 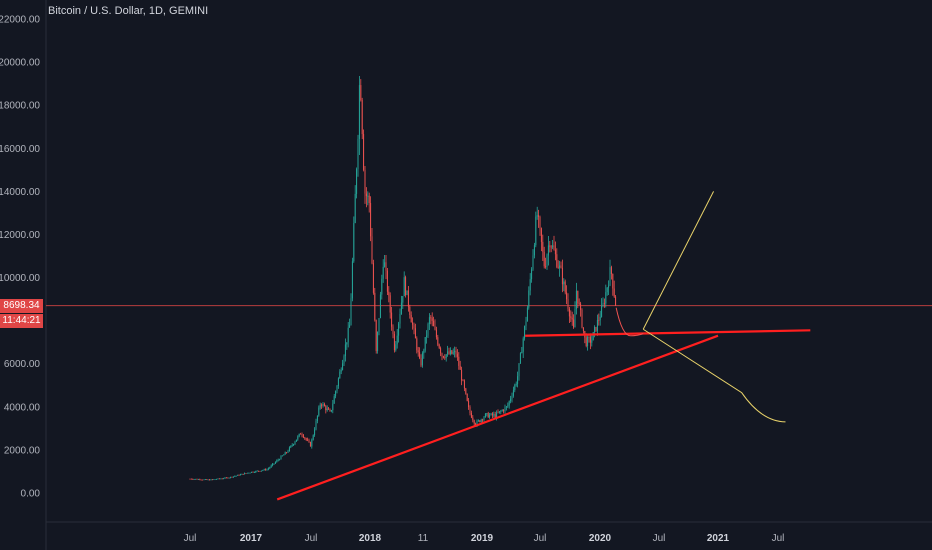 I want to click on price-tick-label: 0.00, so click(x=31, y=494).